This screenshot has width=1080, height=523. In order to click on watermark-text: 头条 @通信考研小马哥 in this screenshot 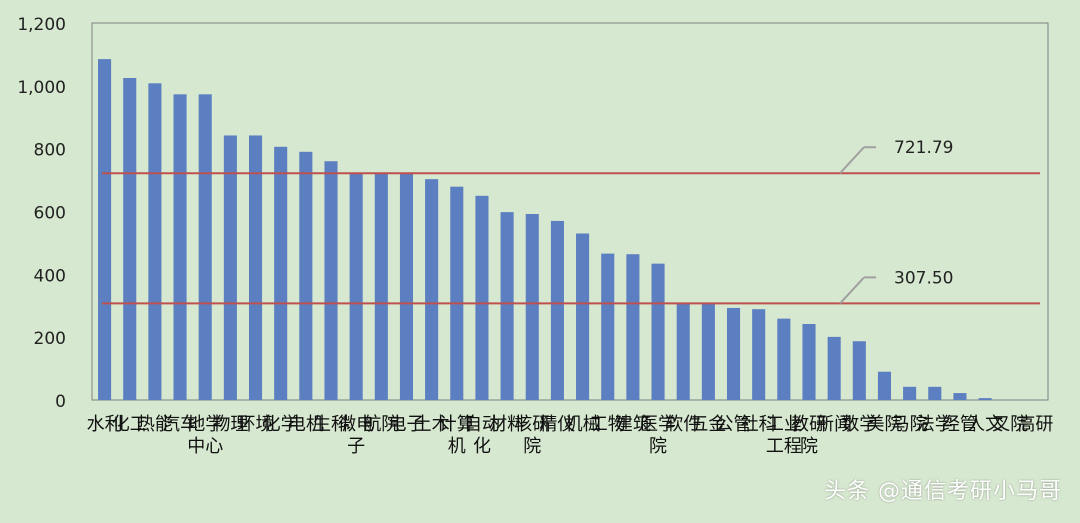, I will do `click(943, 489)`.